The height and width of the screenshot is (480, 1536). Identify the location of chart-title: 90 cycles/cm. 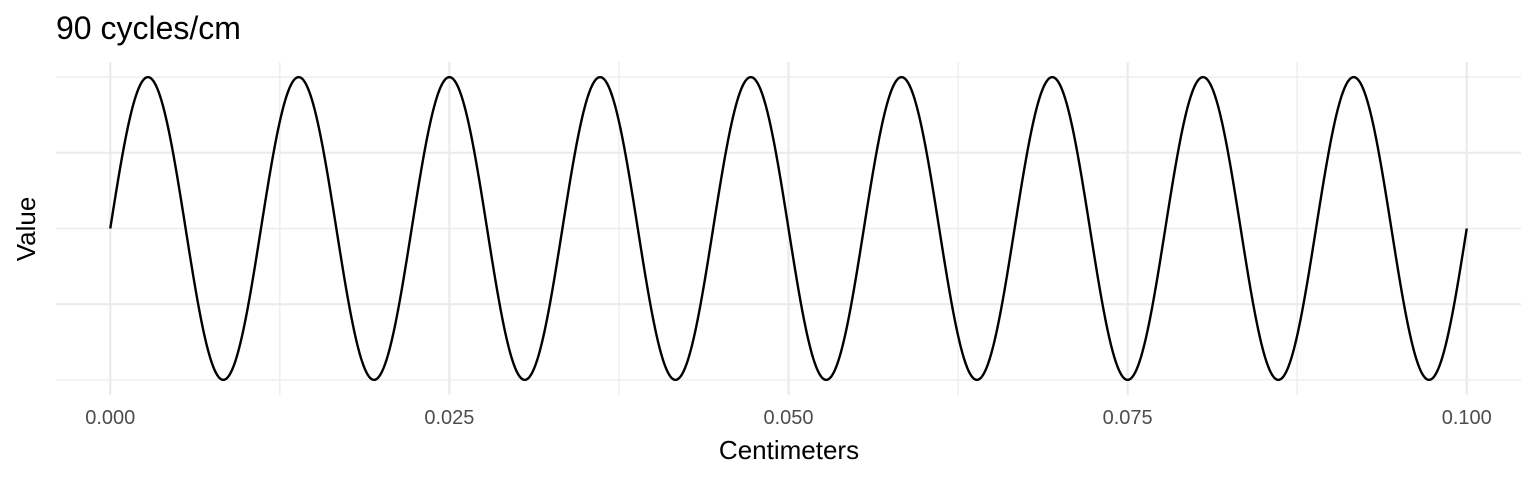
(148, 28).